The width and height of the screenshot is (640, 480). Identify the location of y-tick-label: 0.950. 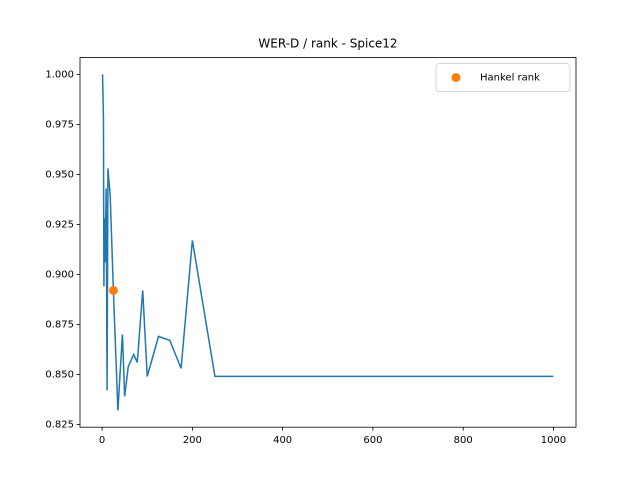
(59, 174).